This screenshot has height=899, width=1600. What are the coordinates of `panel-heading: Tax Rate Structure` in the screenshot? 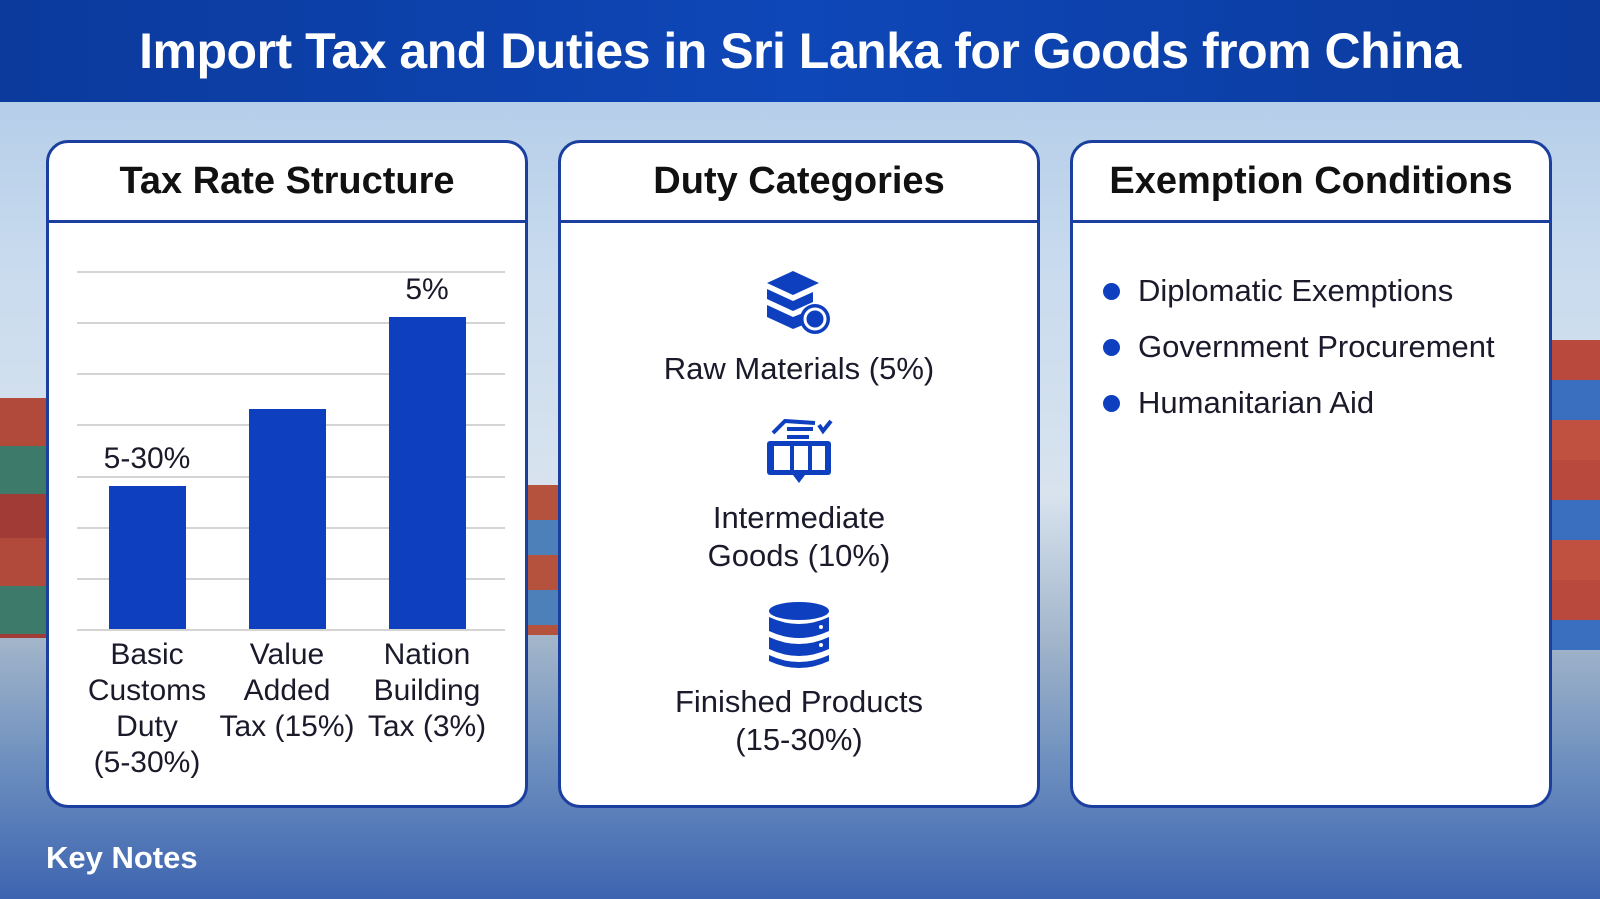 It's located at (287, 183).